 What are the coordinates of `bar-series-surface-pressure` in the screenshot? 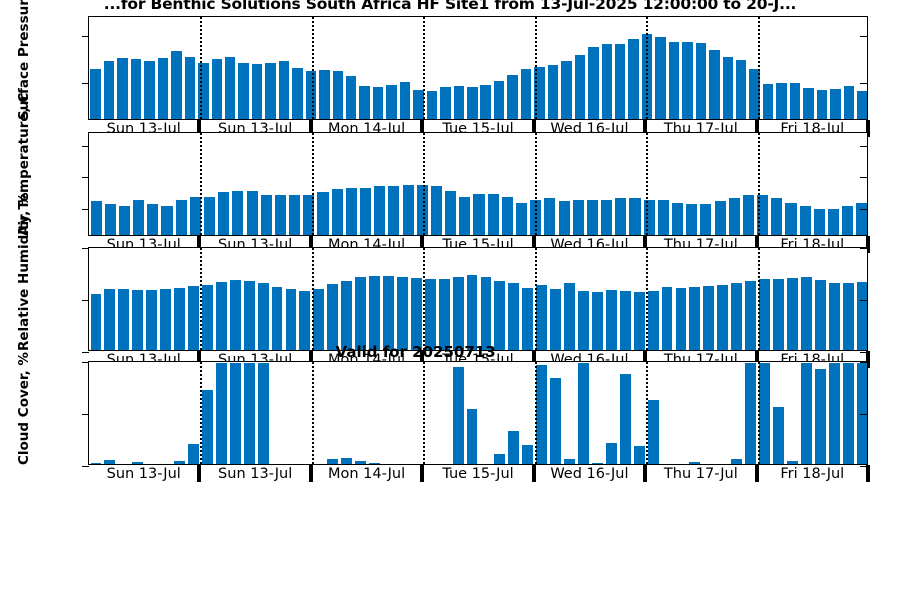 It's located at (478, 68).